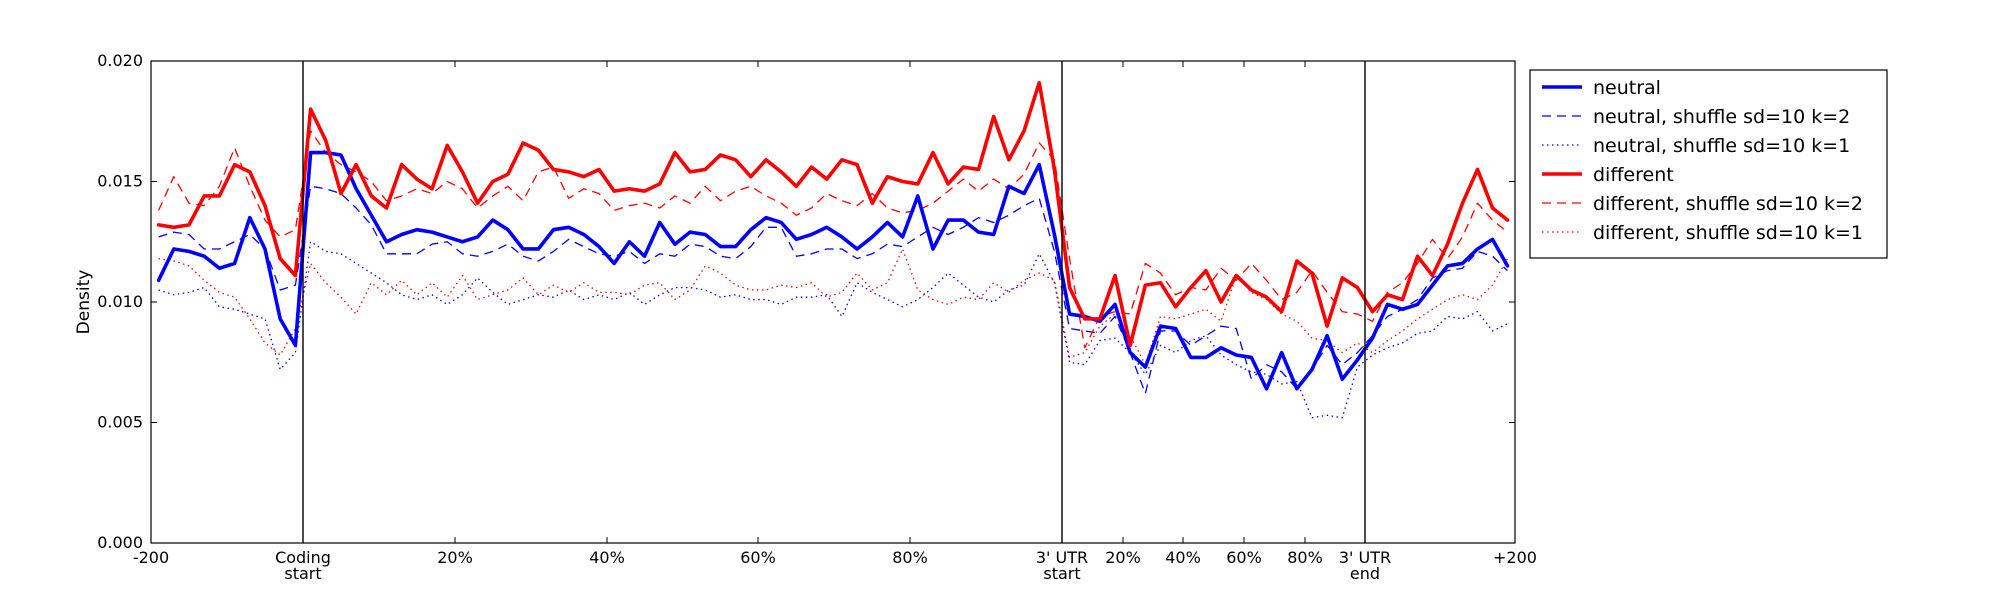 The height and width of the screenshot is (600, 2000). What do you see at coordinates (84, 302) in the screenshot?
I see `y-axis-label: Density` at bounding box center [84, 302].